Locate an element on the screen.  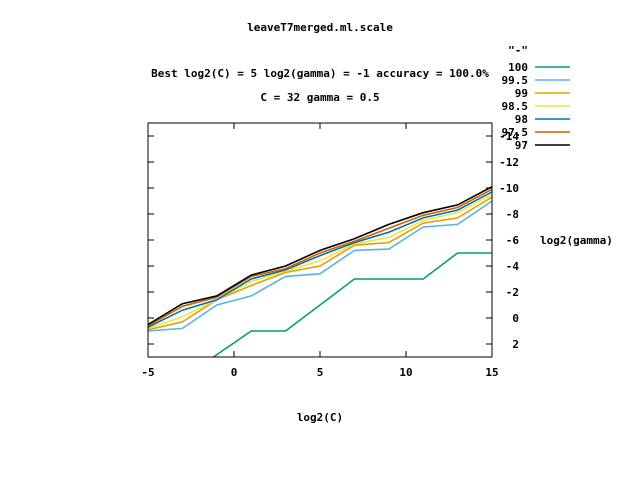
series-line-99.5 is located at coordinates (320, 266).